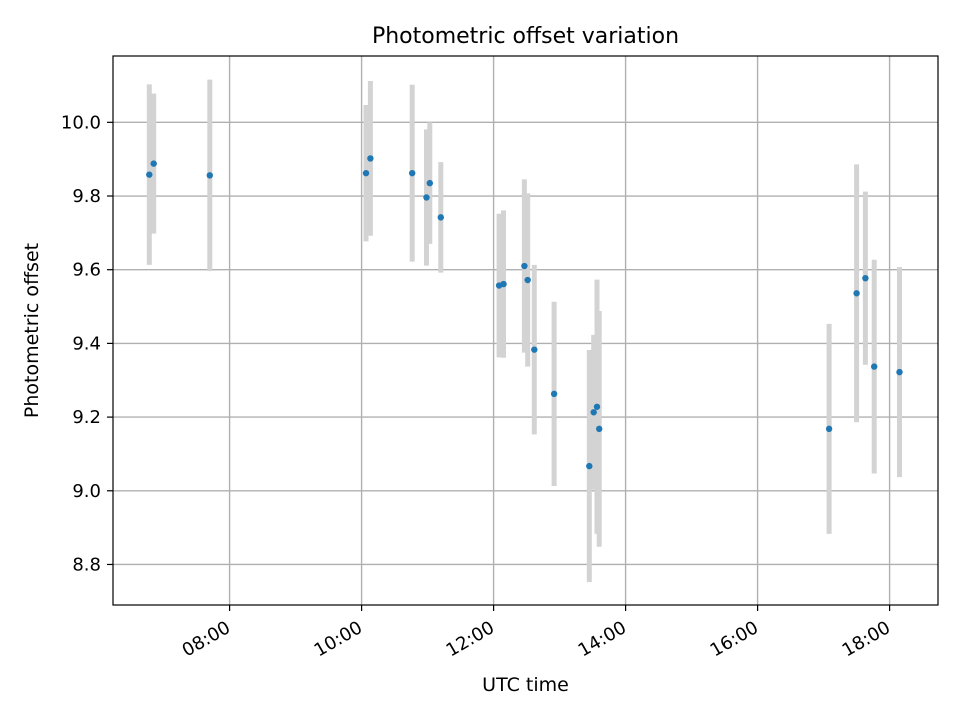 The width and height of the screenshot is (960, 724). What do you see at coordinates (86, 491) in the screenshot?
I see `y-tick-label: 9.0` at bounding box center [86, 491].